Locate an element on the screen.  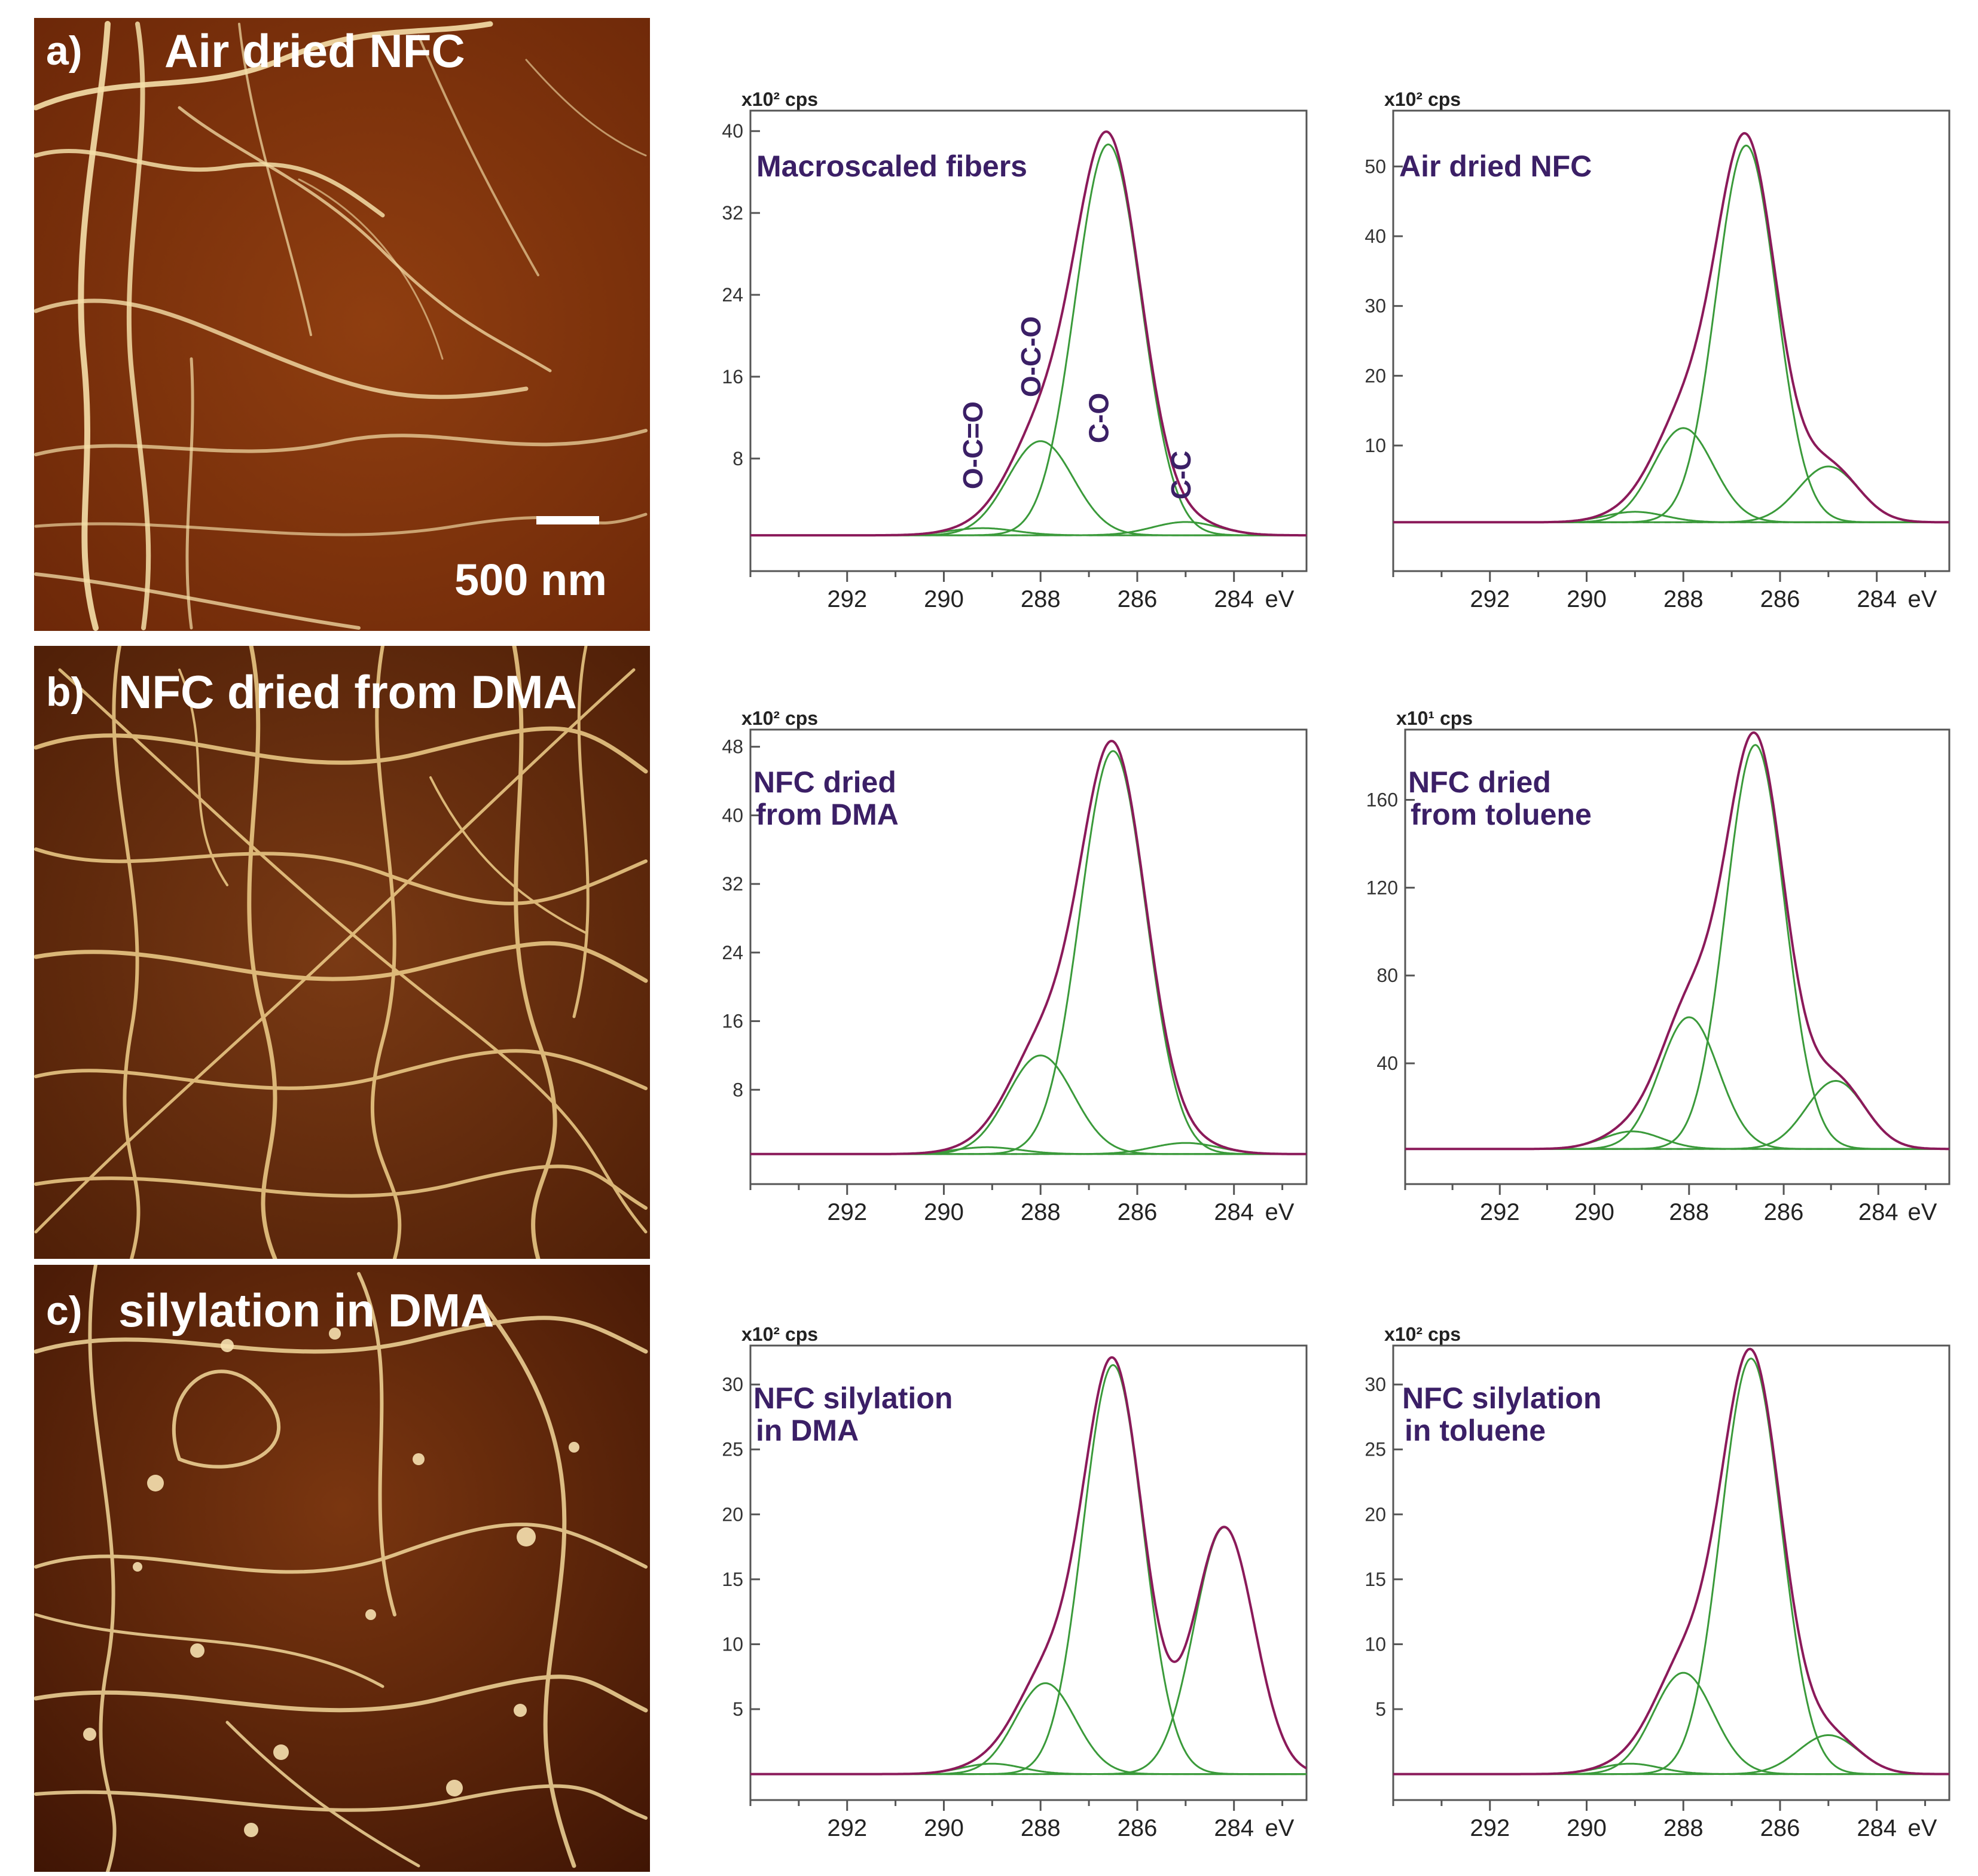
afm-panel-c: c) silylation in DMA is located at coordinates (342, 1568).